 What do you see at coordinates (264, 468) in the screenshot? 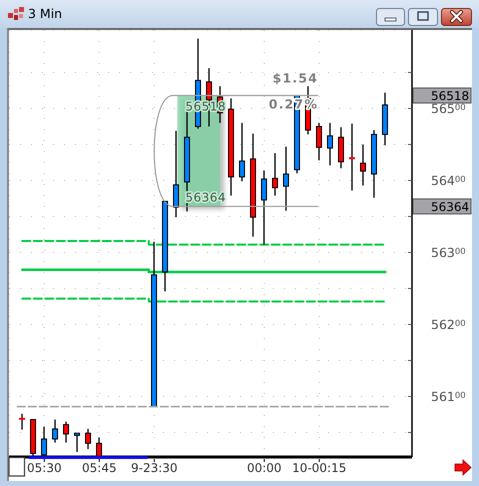
I see `x-tick-label: 00:00` at bounding box center [264, 468].